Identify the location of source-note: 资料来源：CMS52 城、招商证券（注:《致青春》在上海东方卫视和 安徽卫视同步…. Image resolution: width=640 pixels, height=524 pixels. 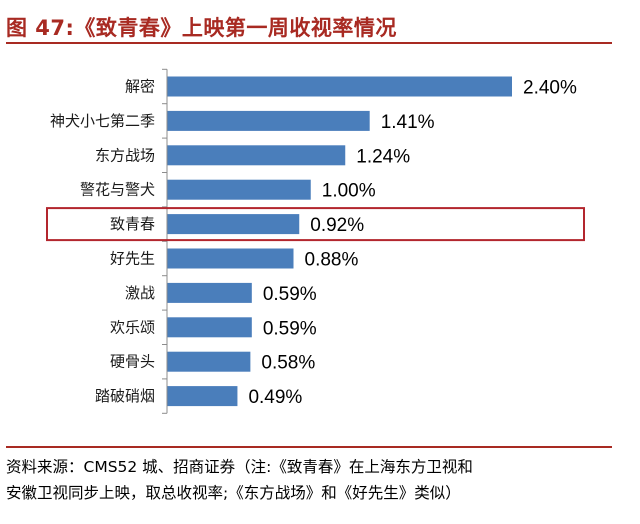
(311, 480).